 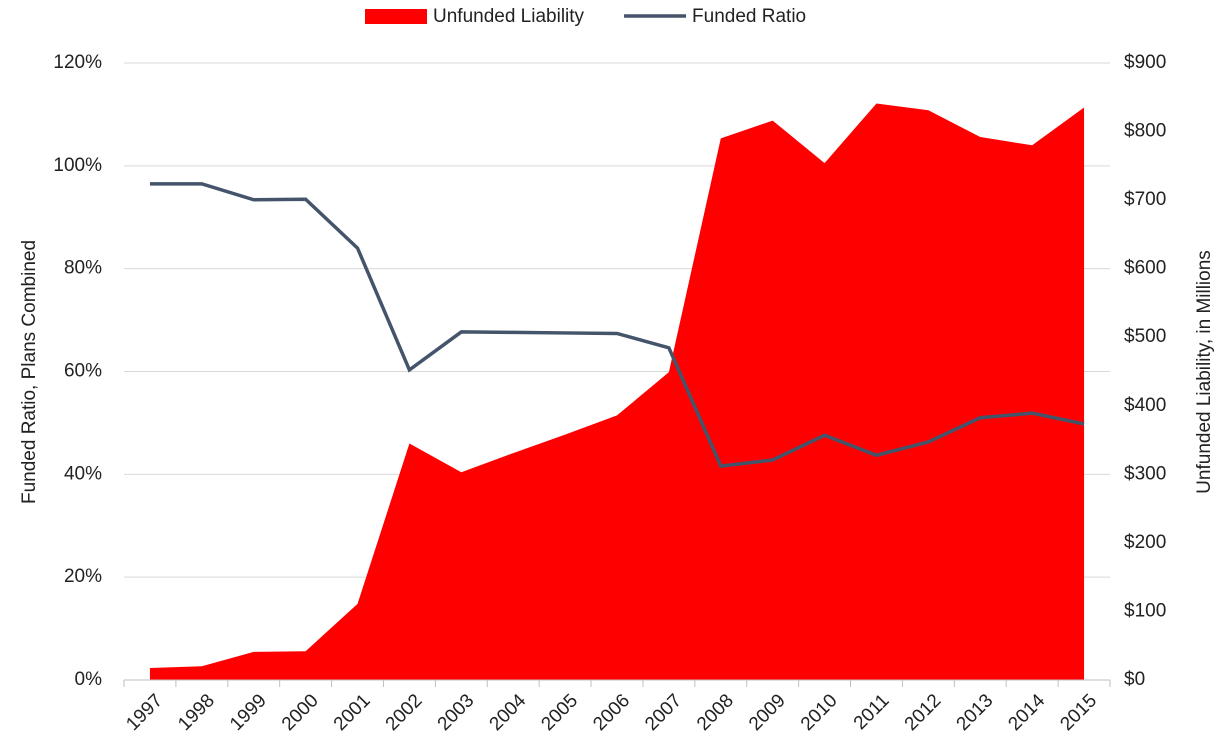 I want to click on y-tick-label: 100%, so click(x=77, y=165).